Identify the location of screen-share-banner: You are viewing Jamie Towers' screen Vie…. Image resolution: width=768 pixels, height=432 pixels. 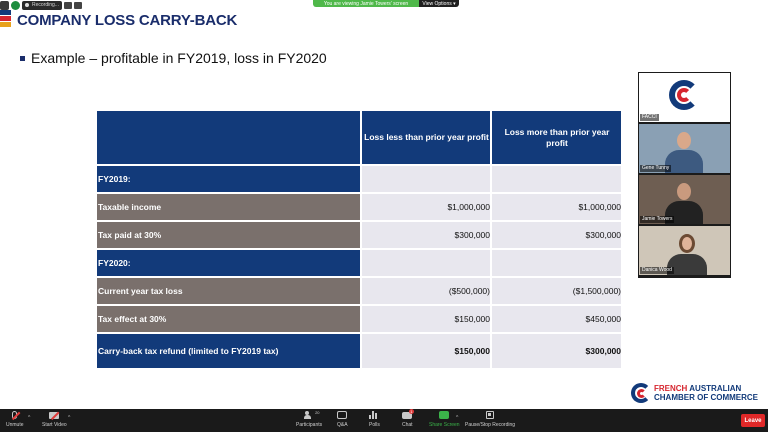
(386, 3).